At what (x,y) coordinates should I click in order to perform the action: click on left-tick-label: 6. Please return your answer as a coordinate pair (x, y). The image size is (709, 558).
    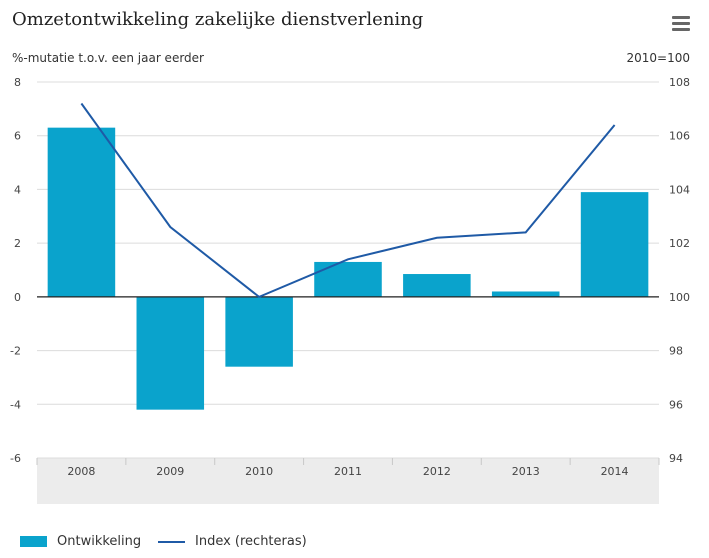
    Looking at the image, I should click on (17, 136).